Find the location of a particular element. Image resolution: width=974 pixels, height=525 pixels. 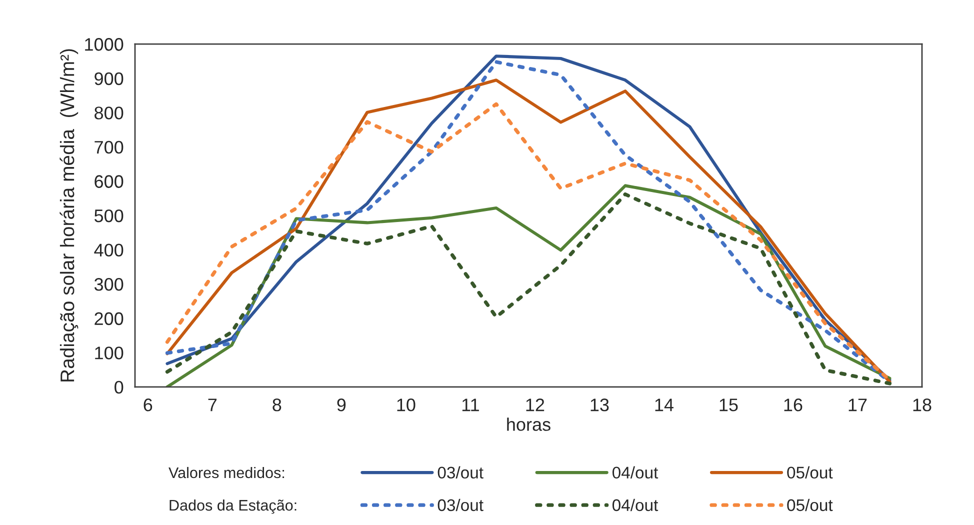

x-tick-label: 13 is located at coordinates (599, 405).